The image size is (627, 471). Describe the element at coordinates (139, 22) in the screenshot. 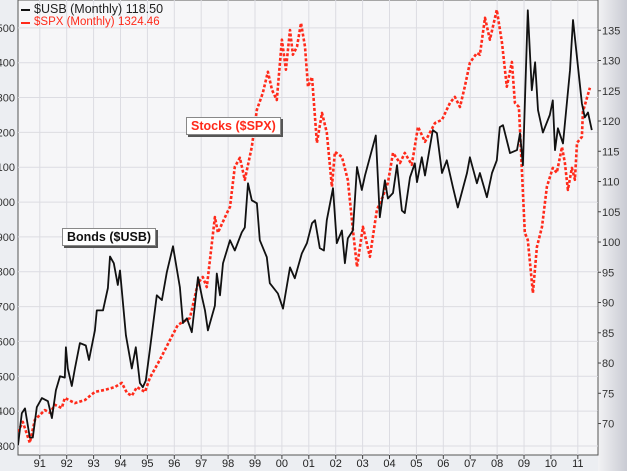

I see `legend-value-spx: 1324.46` at that location.